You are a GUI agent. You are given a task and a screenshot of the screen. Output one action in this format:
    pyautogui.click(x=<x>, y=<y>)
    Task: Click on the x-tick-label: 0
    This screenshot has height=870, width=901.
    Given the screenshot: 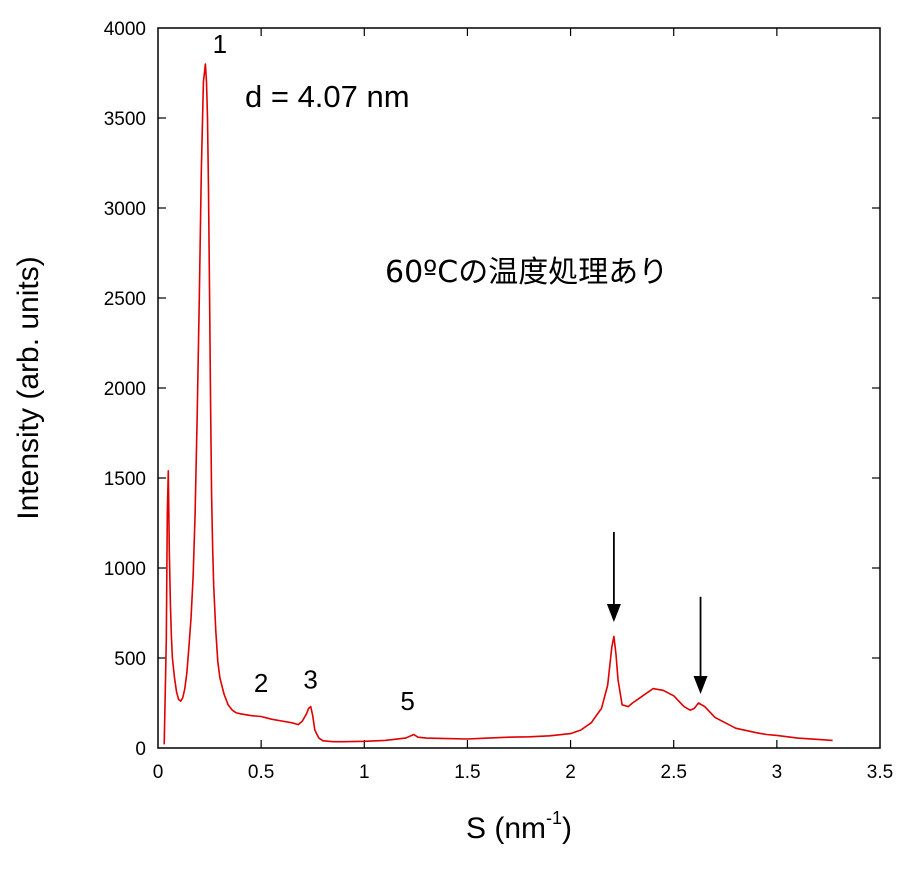 What is the action you would take?
    pyautogui.click(x=158, y=772)
    